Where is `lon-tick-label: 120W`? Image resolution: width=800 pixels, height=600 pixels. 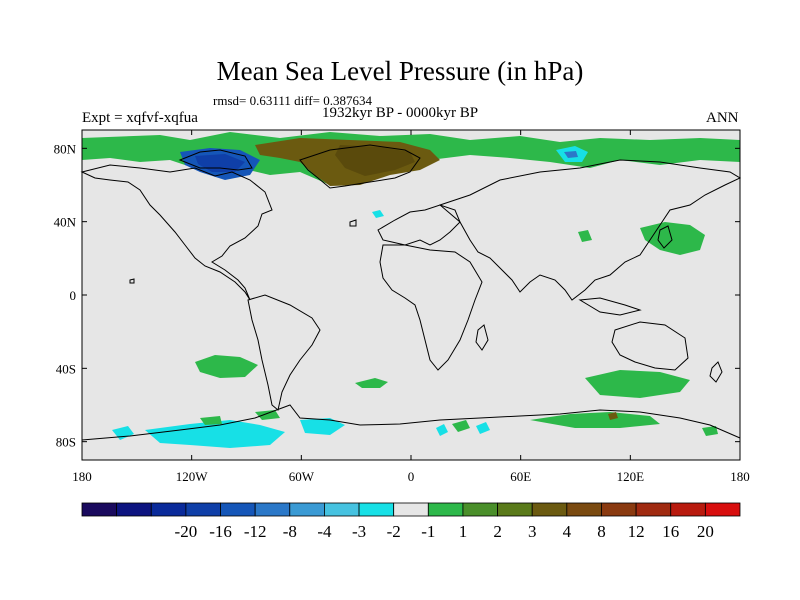
lon-tick-label: 120W is located at coordinates (192, 476).